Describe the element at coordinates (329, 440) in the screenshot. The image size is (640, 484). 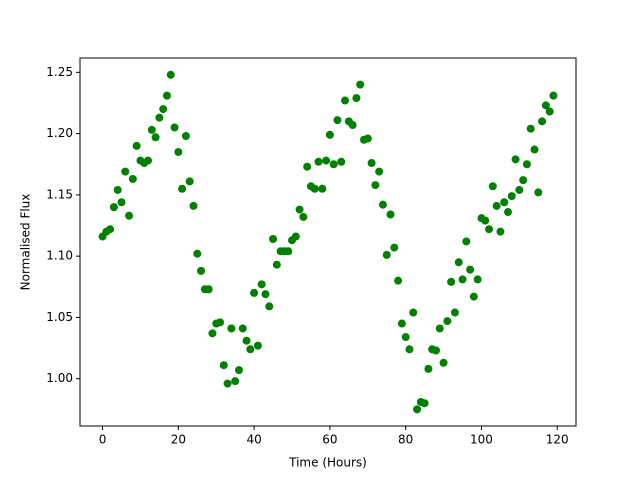
I see `x-tick-label: 60` at that location.